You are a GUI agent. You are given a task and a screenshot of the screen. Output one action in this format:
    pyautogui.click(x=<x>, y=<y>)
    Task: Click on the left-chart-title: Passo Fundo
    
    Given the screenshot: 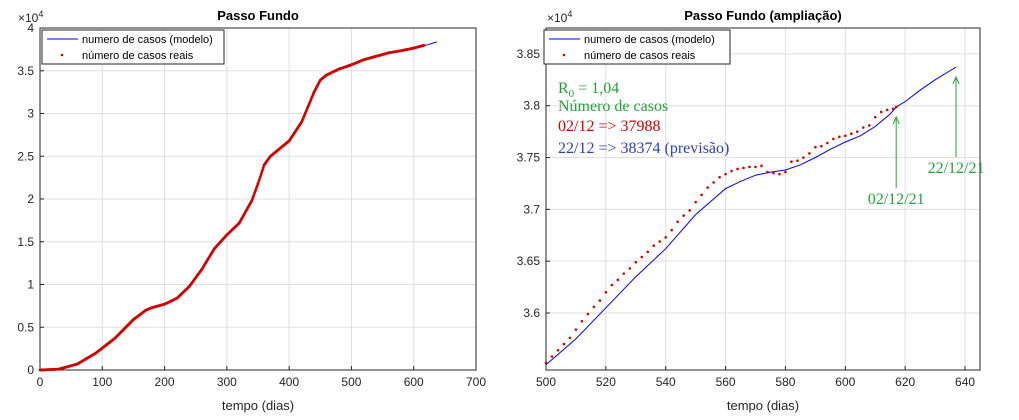 What is the action you would take?
    pyautogui.click(x=258, y=15)
    